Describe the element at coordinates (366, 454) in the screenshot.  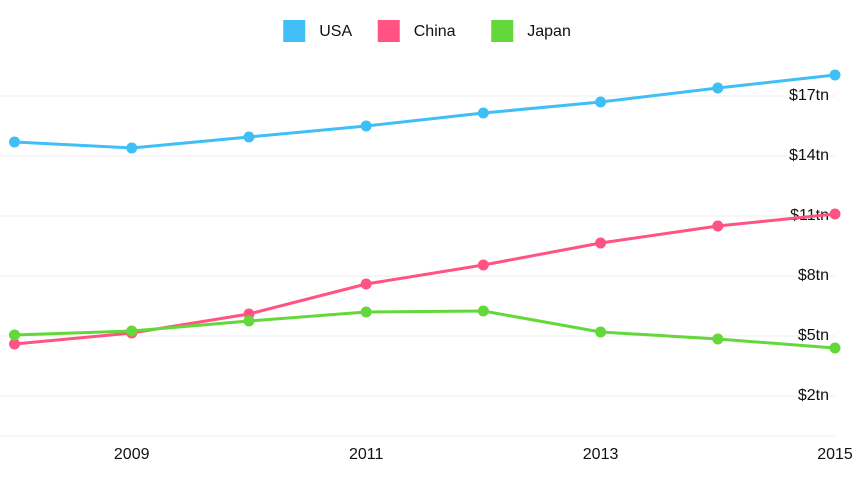
I see `x-tick-label: 2011` at that location.